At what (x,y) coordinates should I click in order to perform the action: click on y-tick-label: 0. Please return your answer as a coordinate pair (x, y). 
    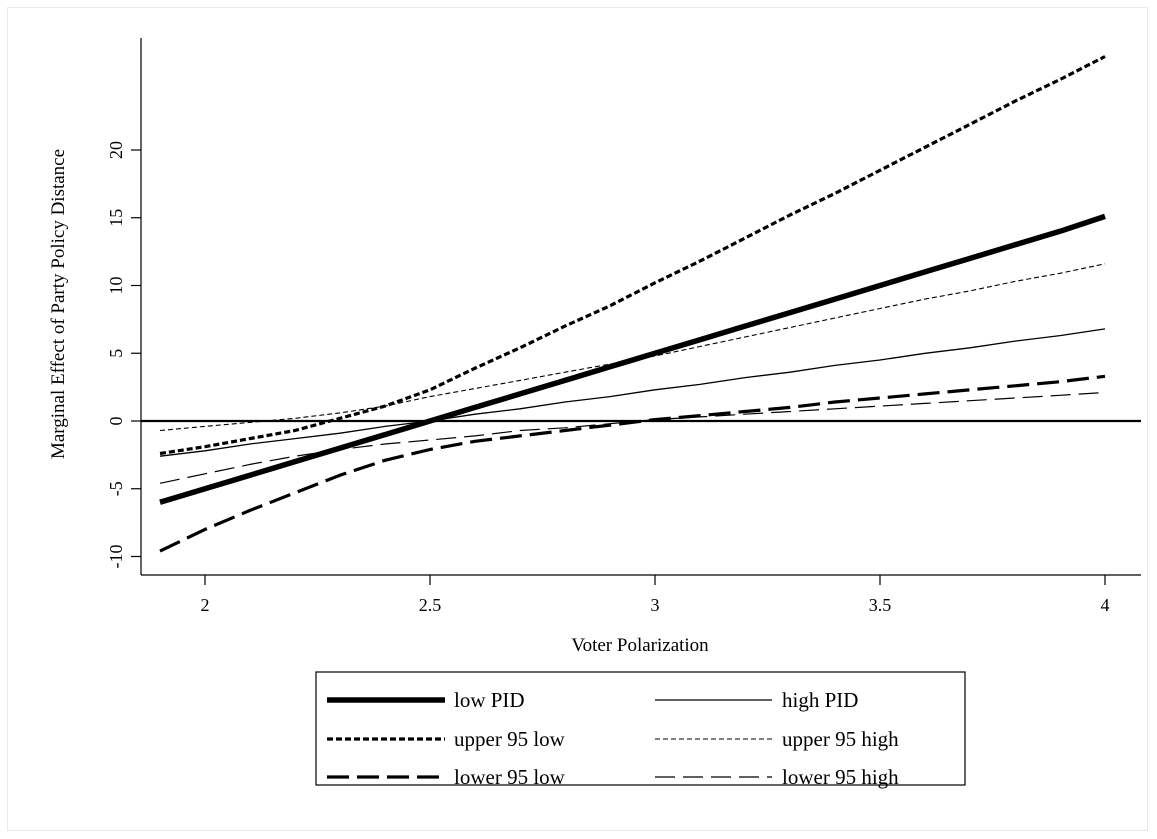
    Looking at the image, I should click on (116, 421).